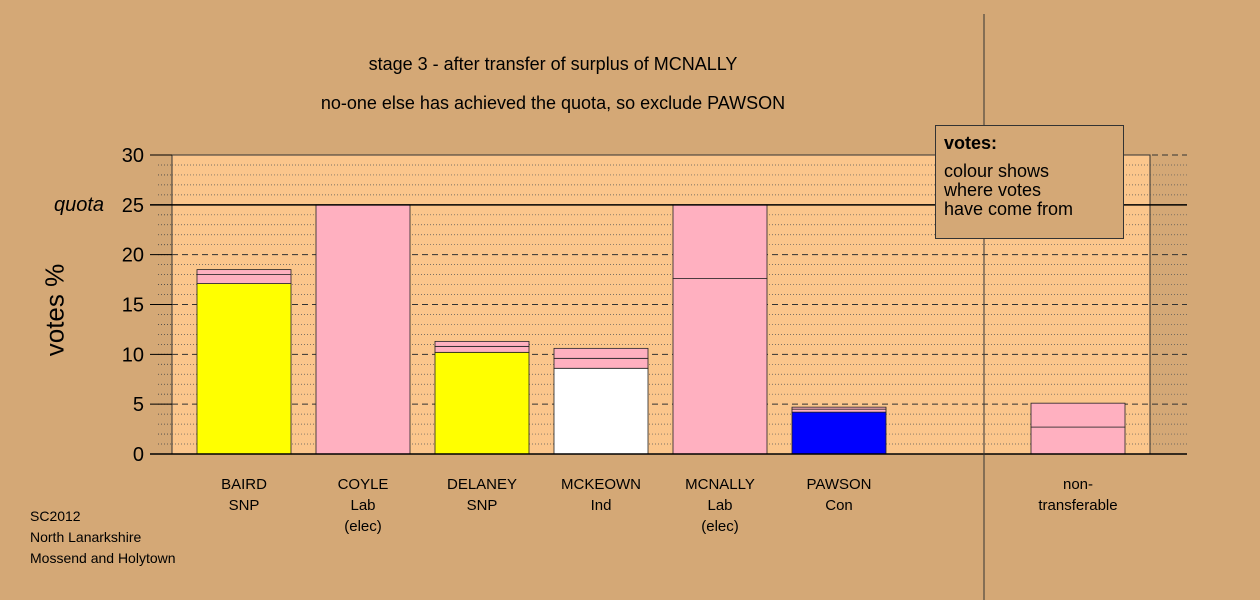 This screenshot has width=1260, height=600. Describe the element at coordinates (133, 355) in the screenshot. I see `y-tick-label: 10` at that location.